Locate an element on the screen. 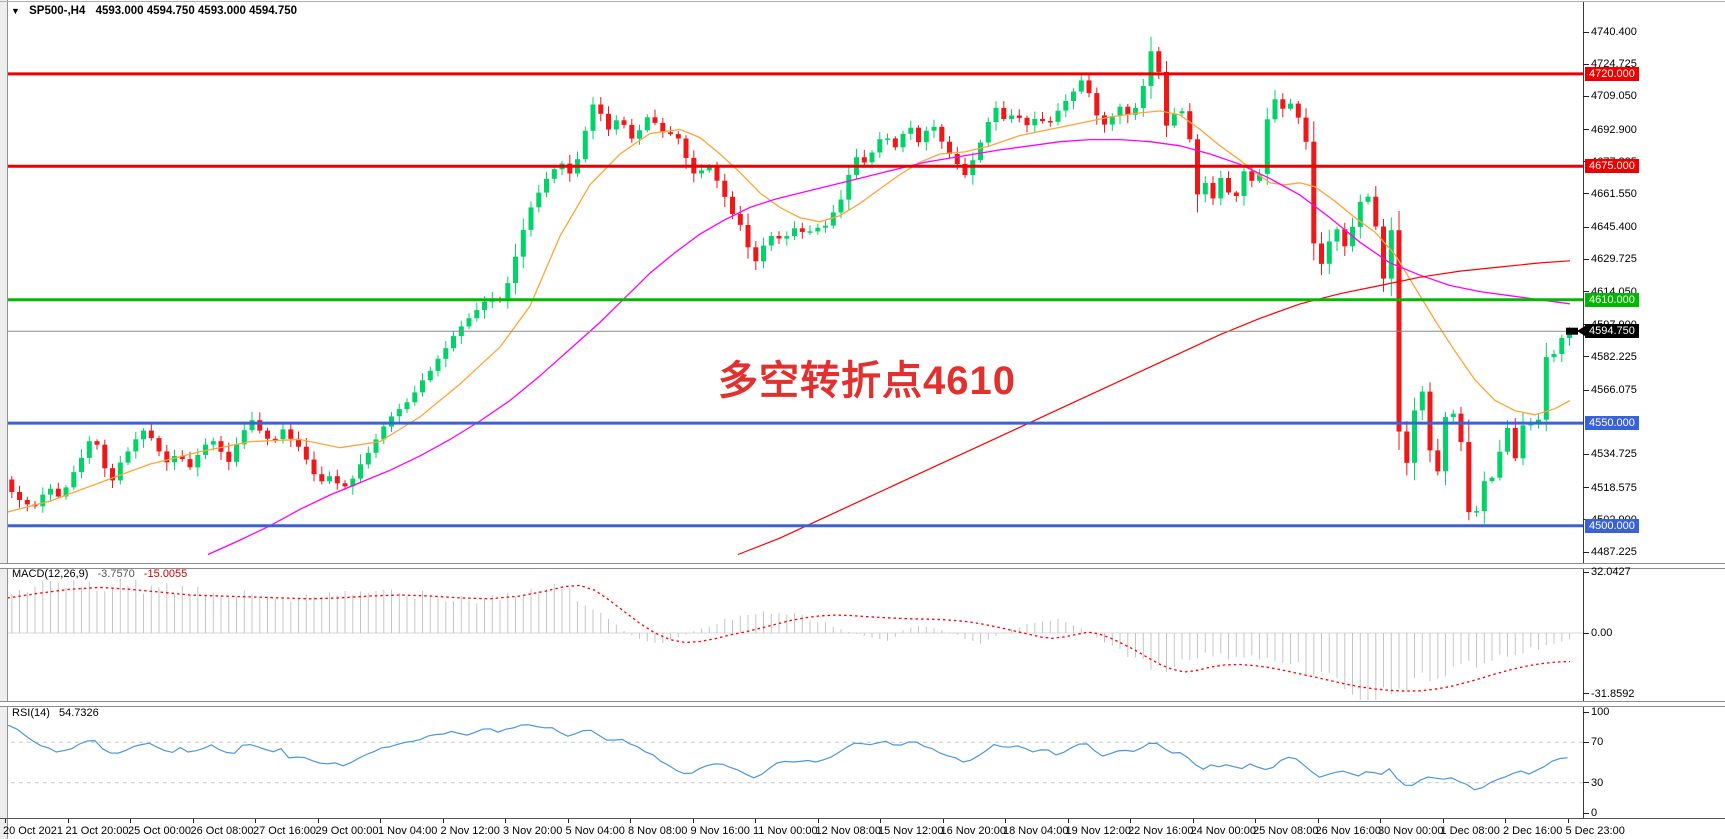  time-axis-label: 5 Dec 23:00 is located at coordinates (1595, 831).